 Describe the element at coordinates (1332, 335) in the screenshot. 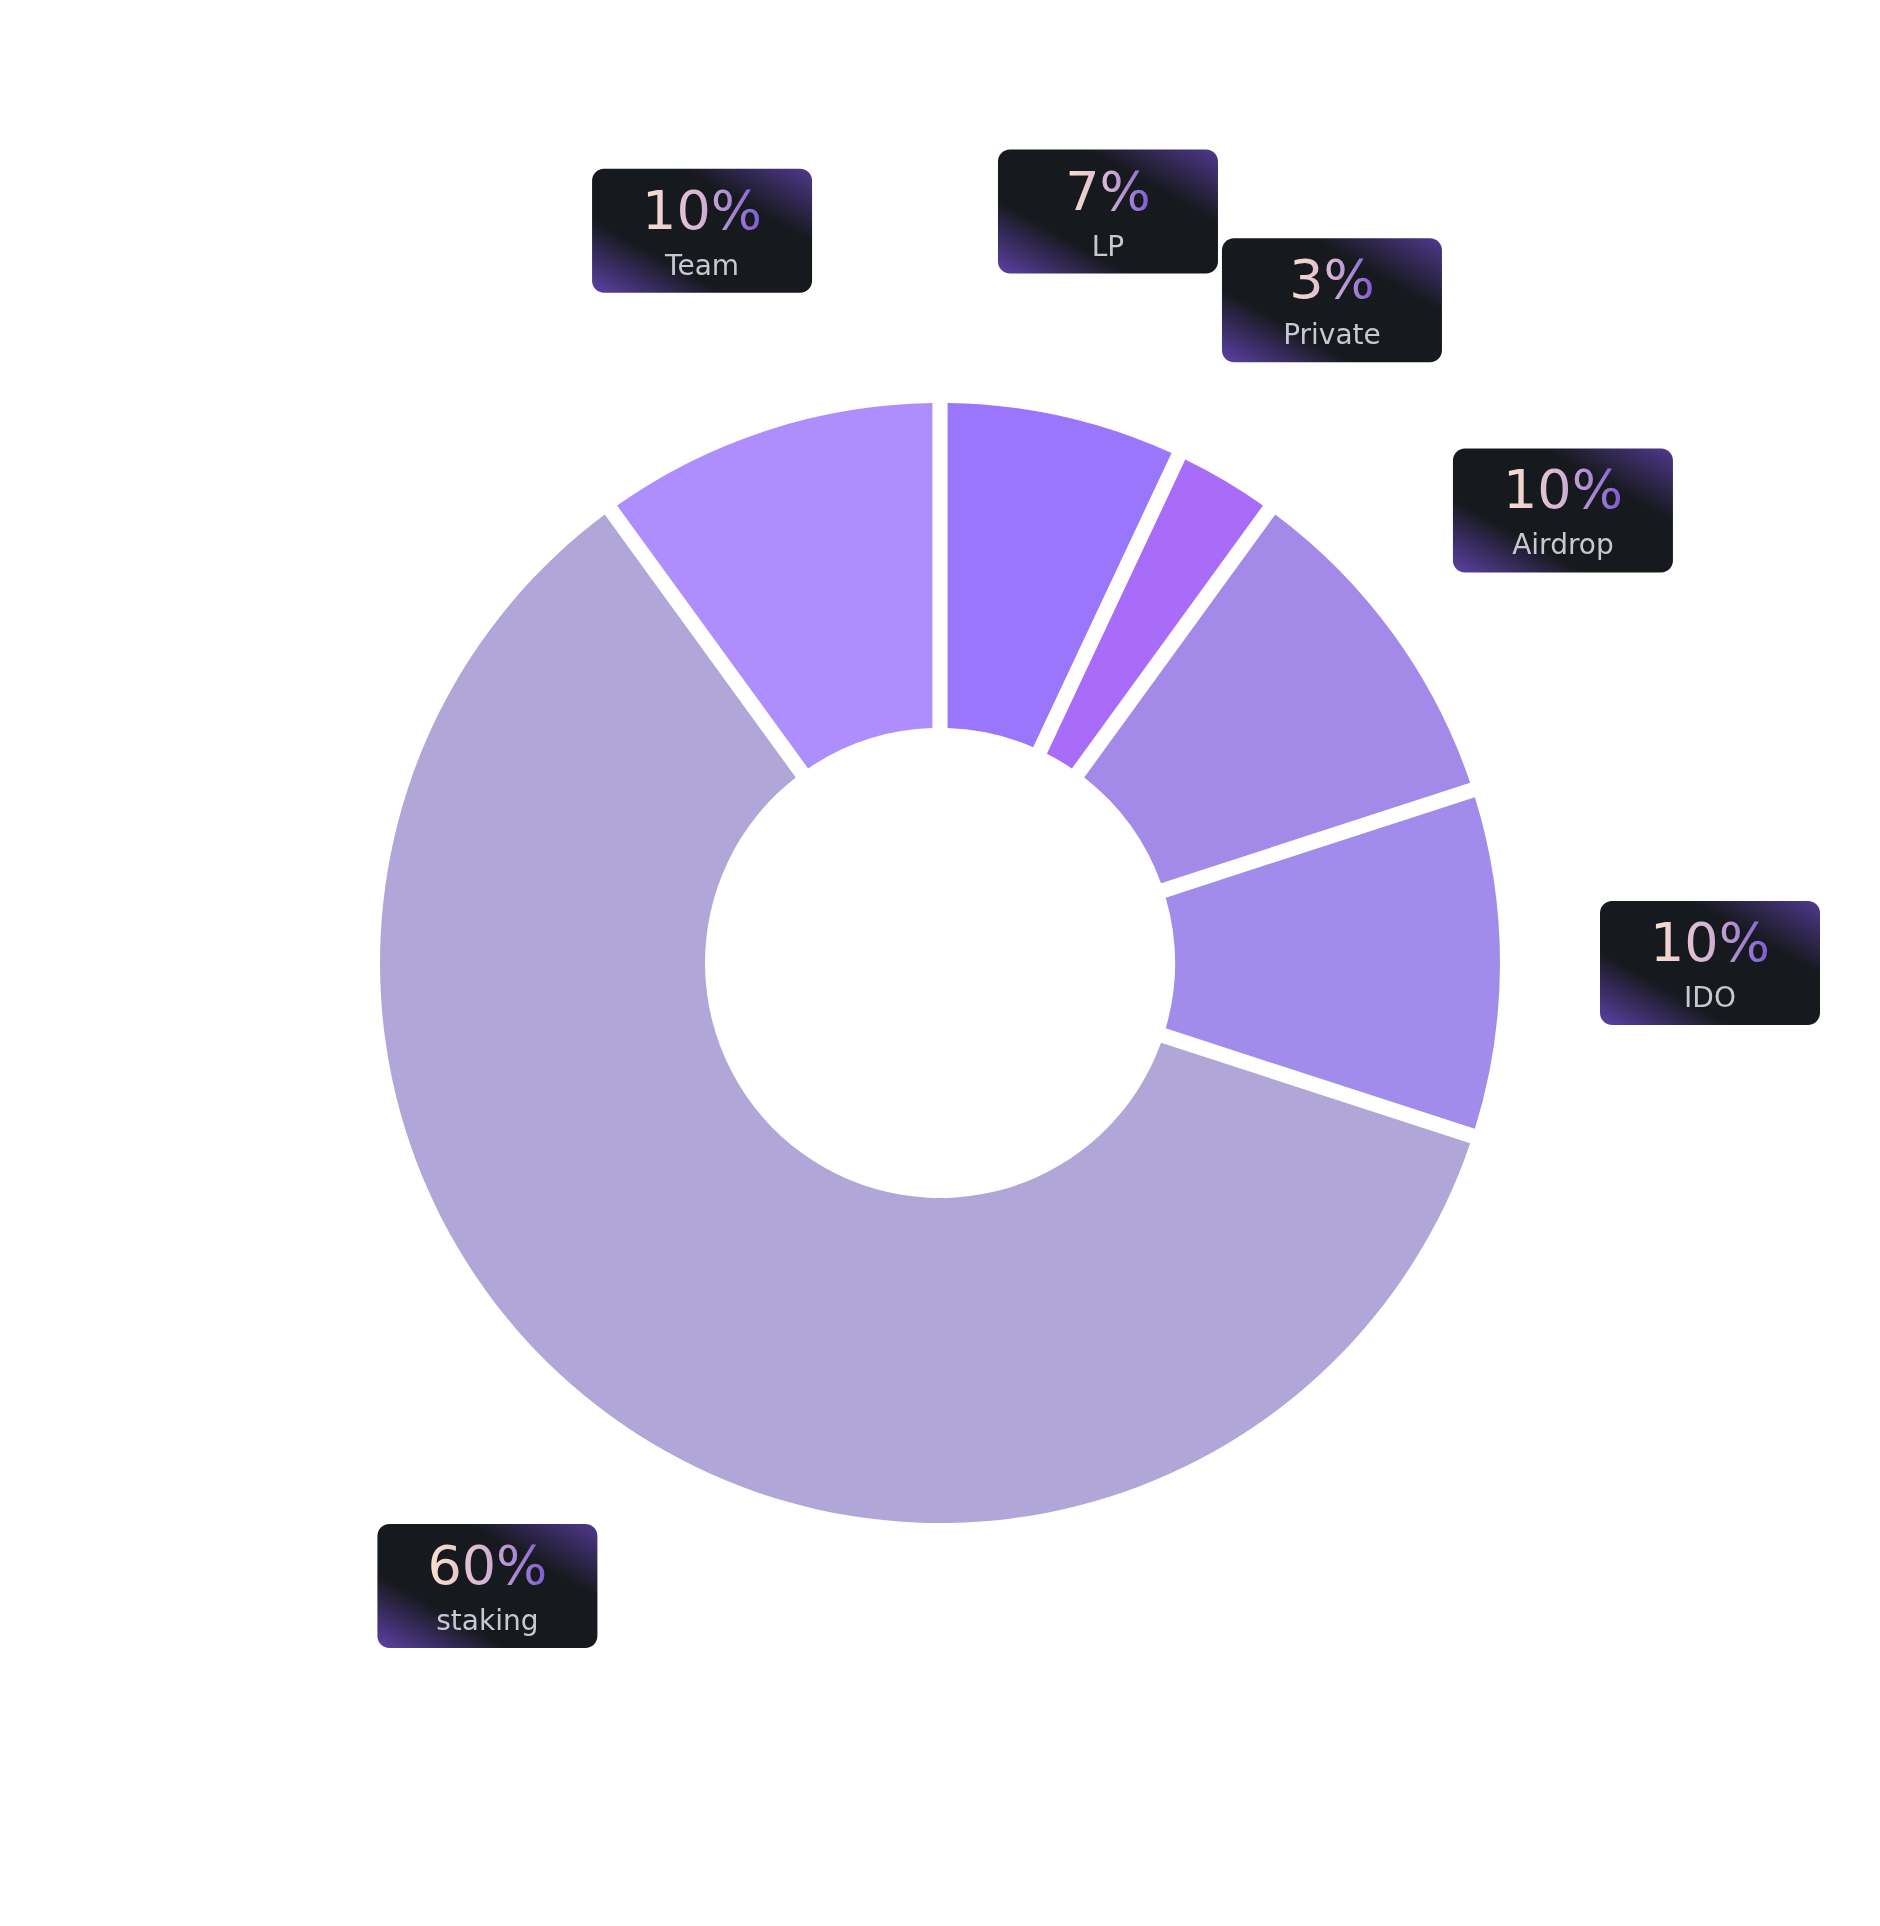

I see `slice-label: Private` at that location.